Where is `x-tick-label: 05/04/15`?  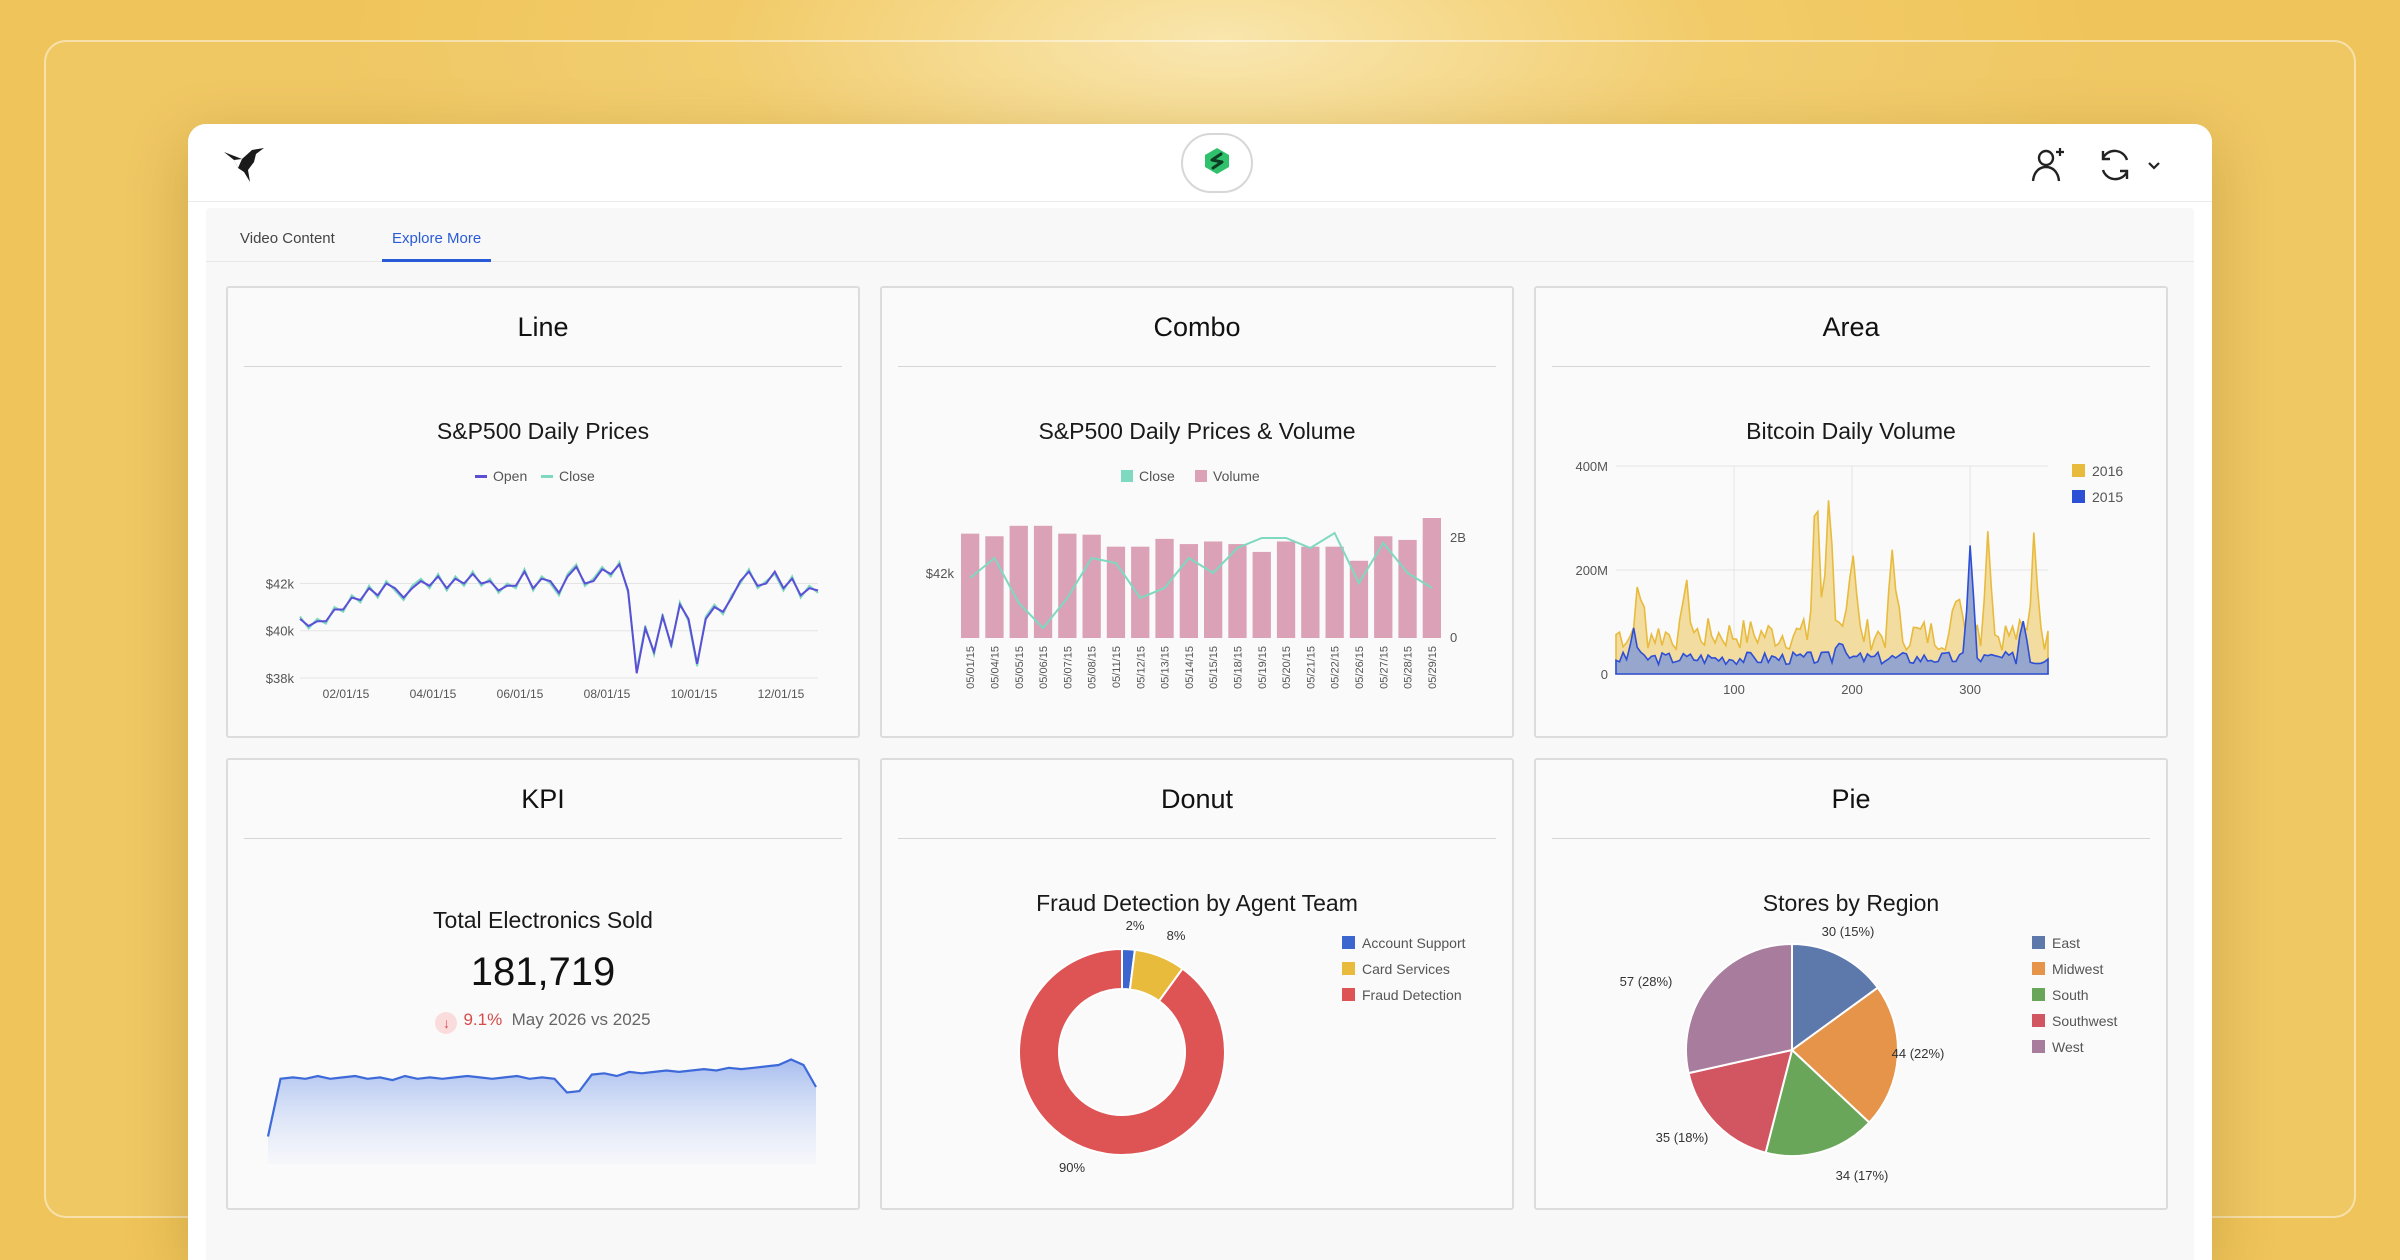
x-tick-label: 05/04/15 is located at coordinates (995, 667).